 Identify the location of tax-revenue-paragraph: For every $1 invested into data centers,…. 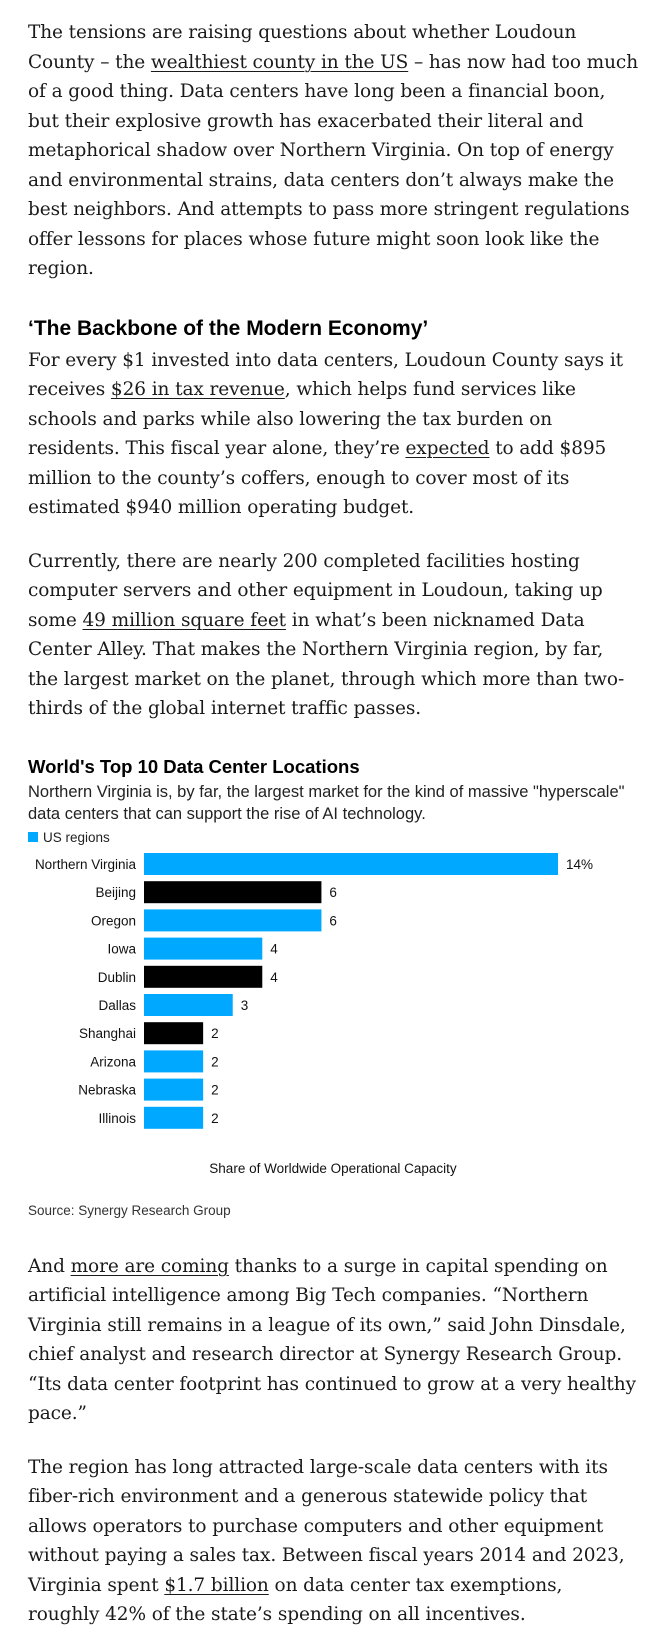
(325, 434).